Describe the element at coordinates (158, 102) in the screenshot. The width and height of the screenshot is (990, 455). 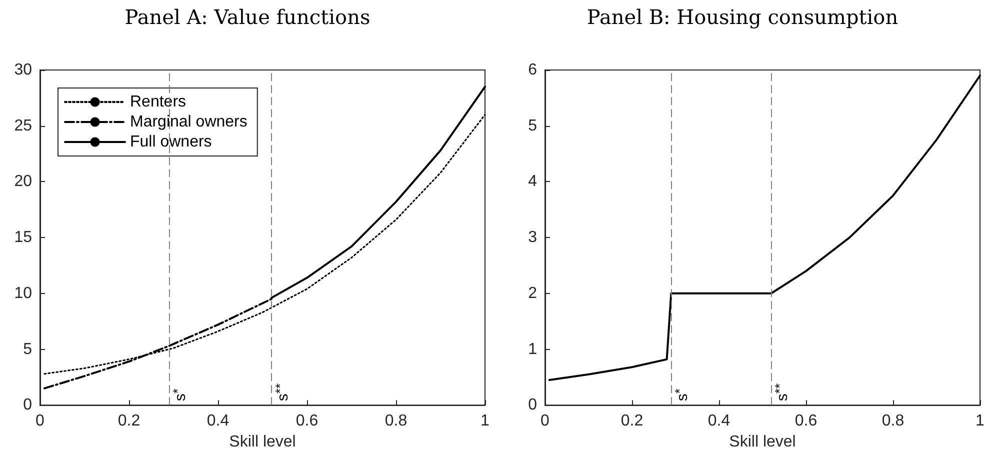
I see `legend-label: Renters` at that location.